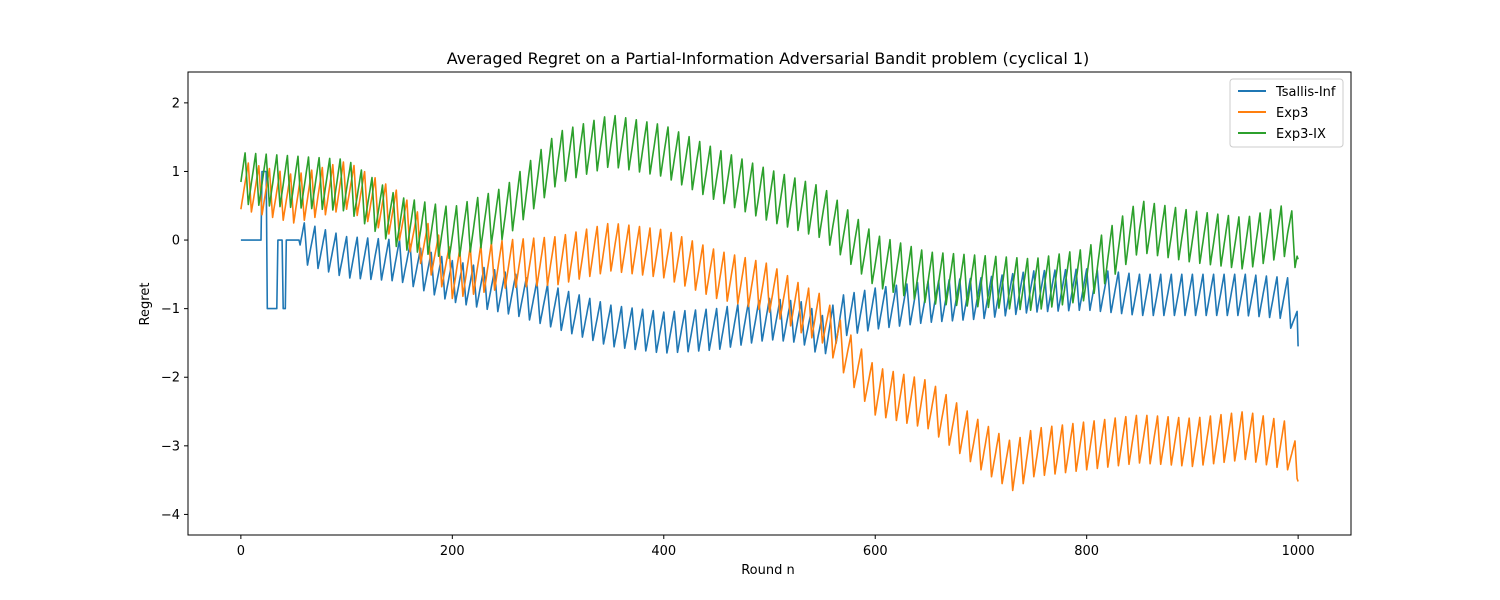  I want to click on y-axis: −4 −3 −2 −1 0 1 2, so click(174, 309).